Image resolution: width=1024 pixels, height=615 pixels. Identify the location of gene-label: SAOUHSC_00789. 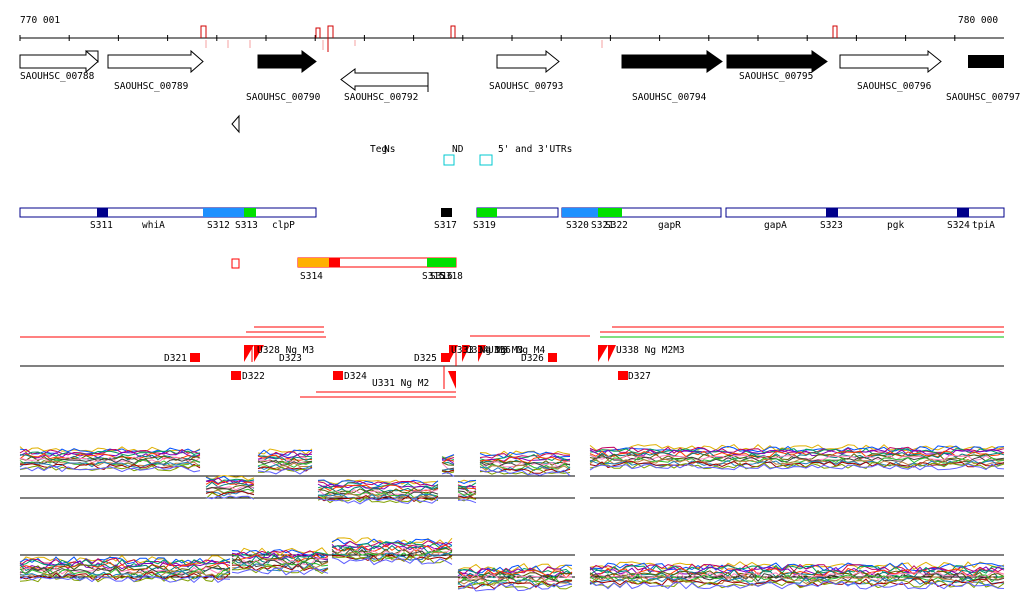
(151, 86).